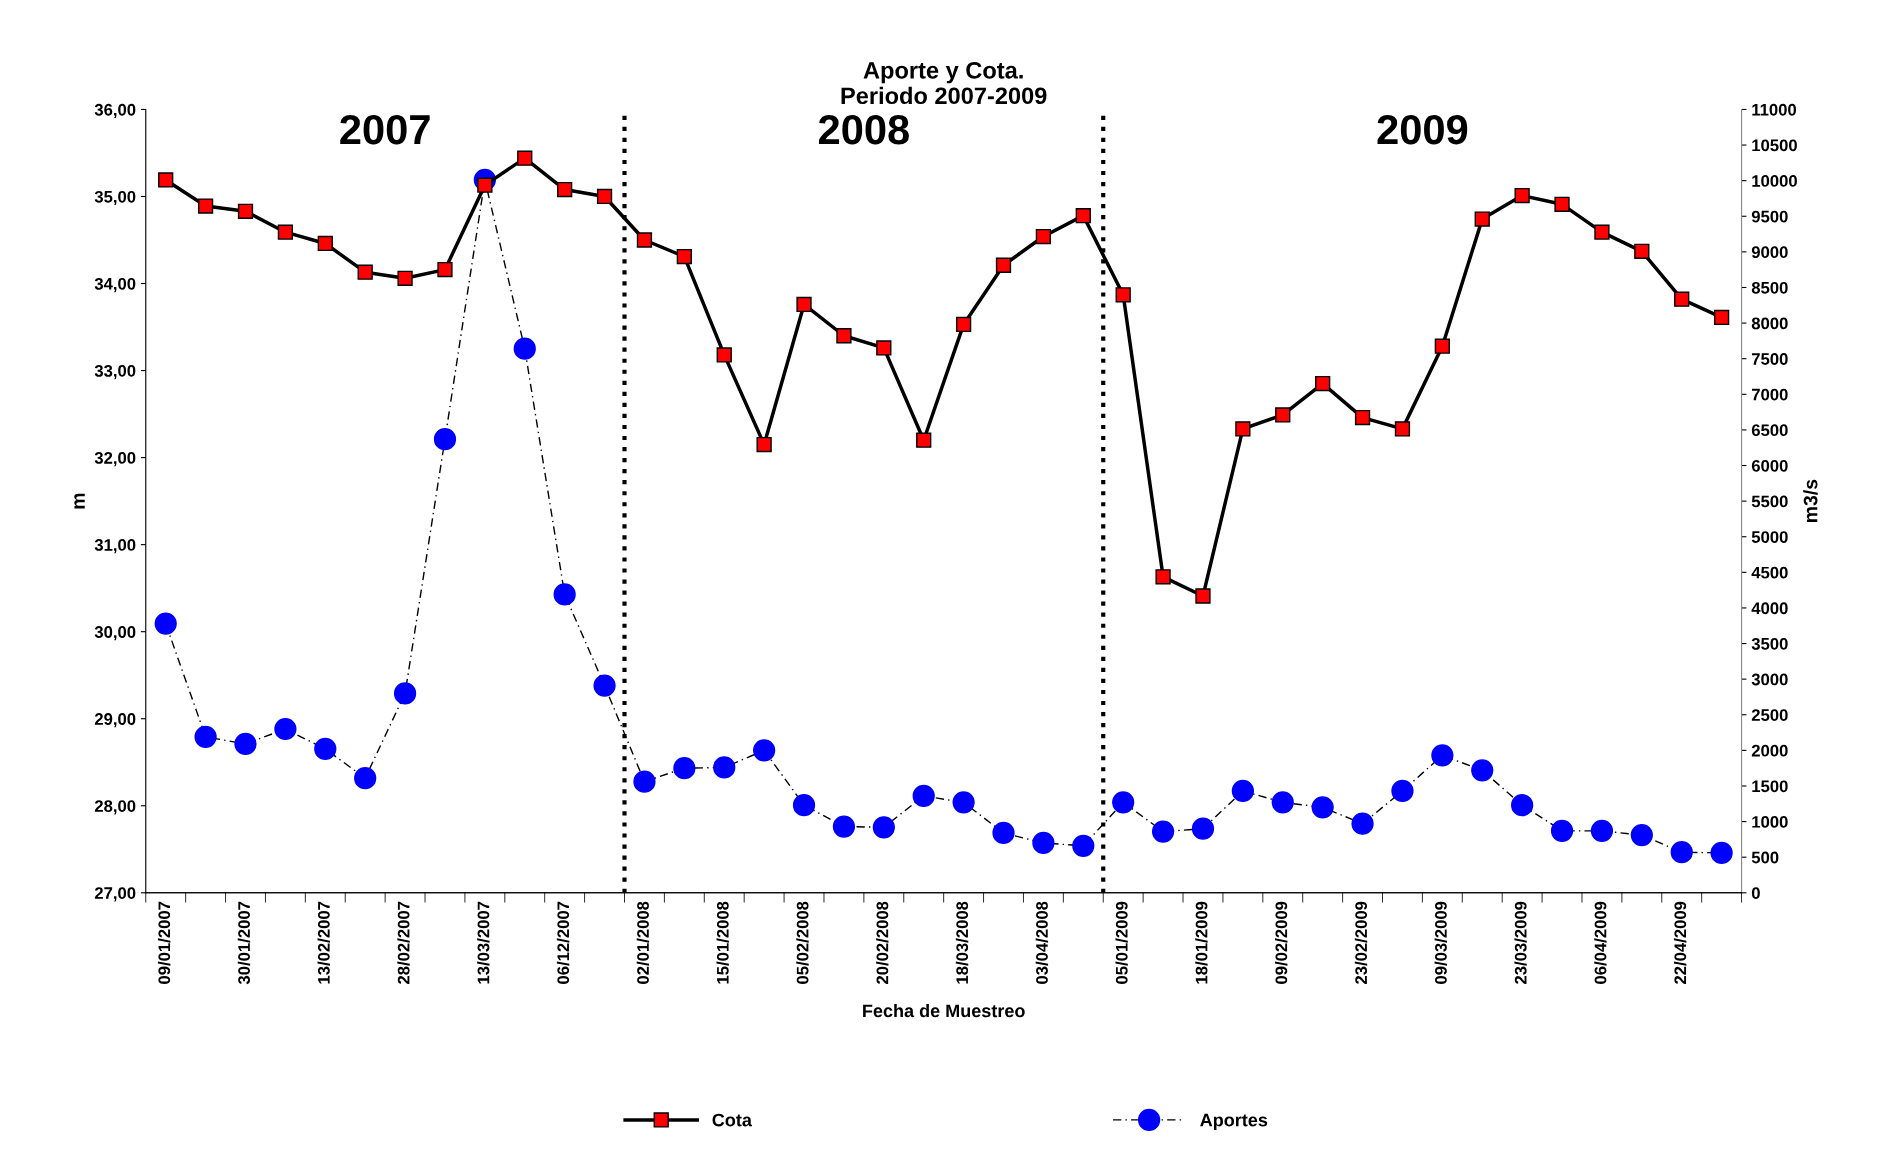 This screenshot has height=1152, width=1893. Describe the element at coordinates (1765, 857) in the screenshot. I see `y2-tick-label: 500` at that location.